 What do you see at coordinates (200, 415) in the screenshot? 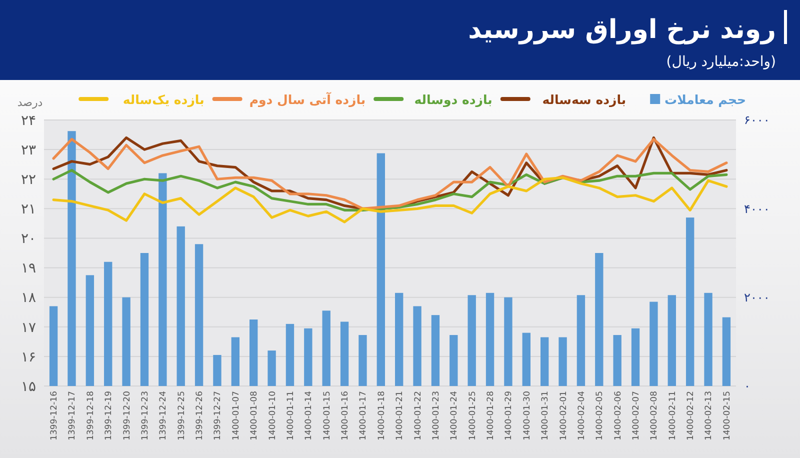
I see `x-tick-label: 1399-12-26` at bounding box center [200, 415].